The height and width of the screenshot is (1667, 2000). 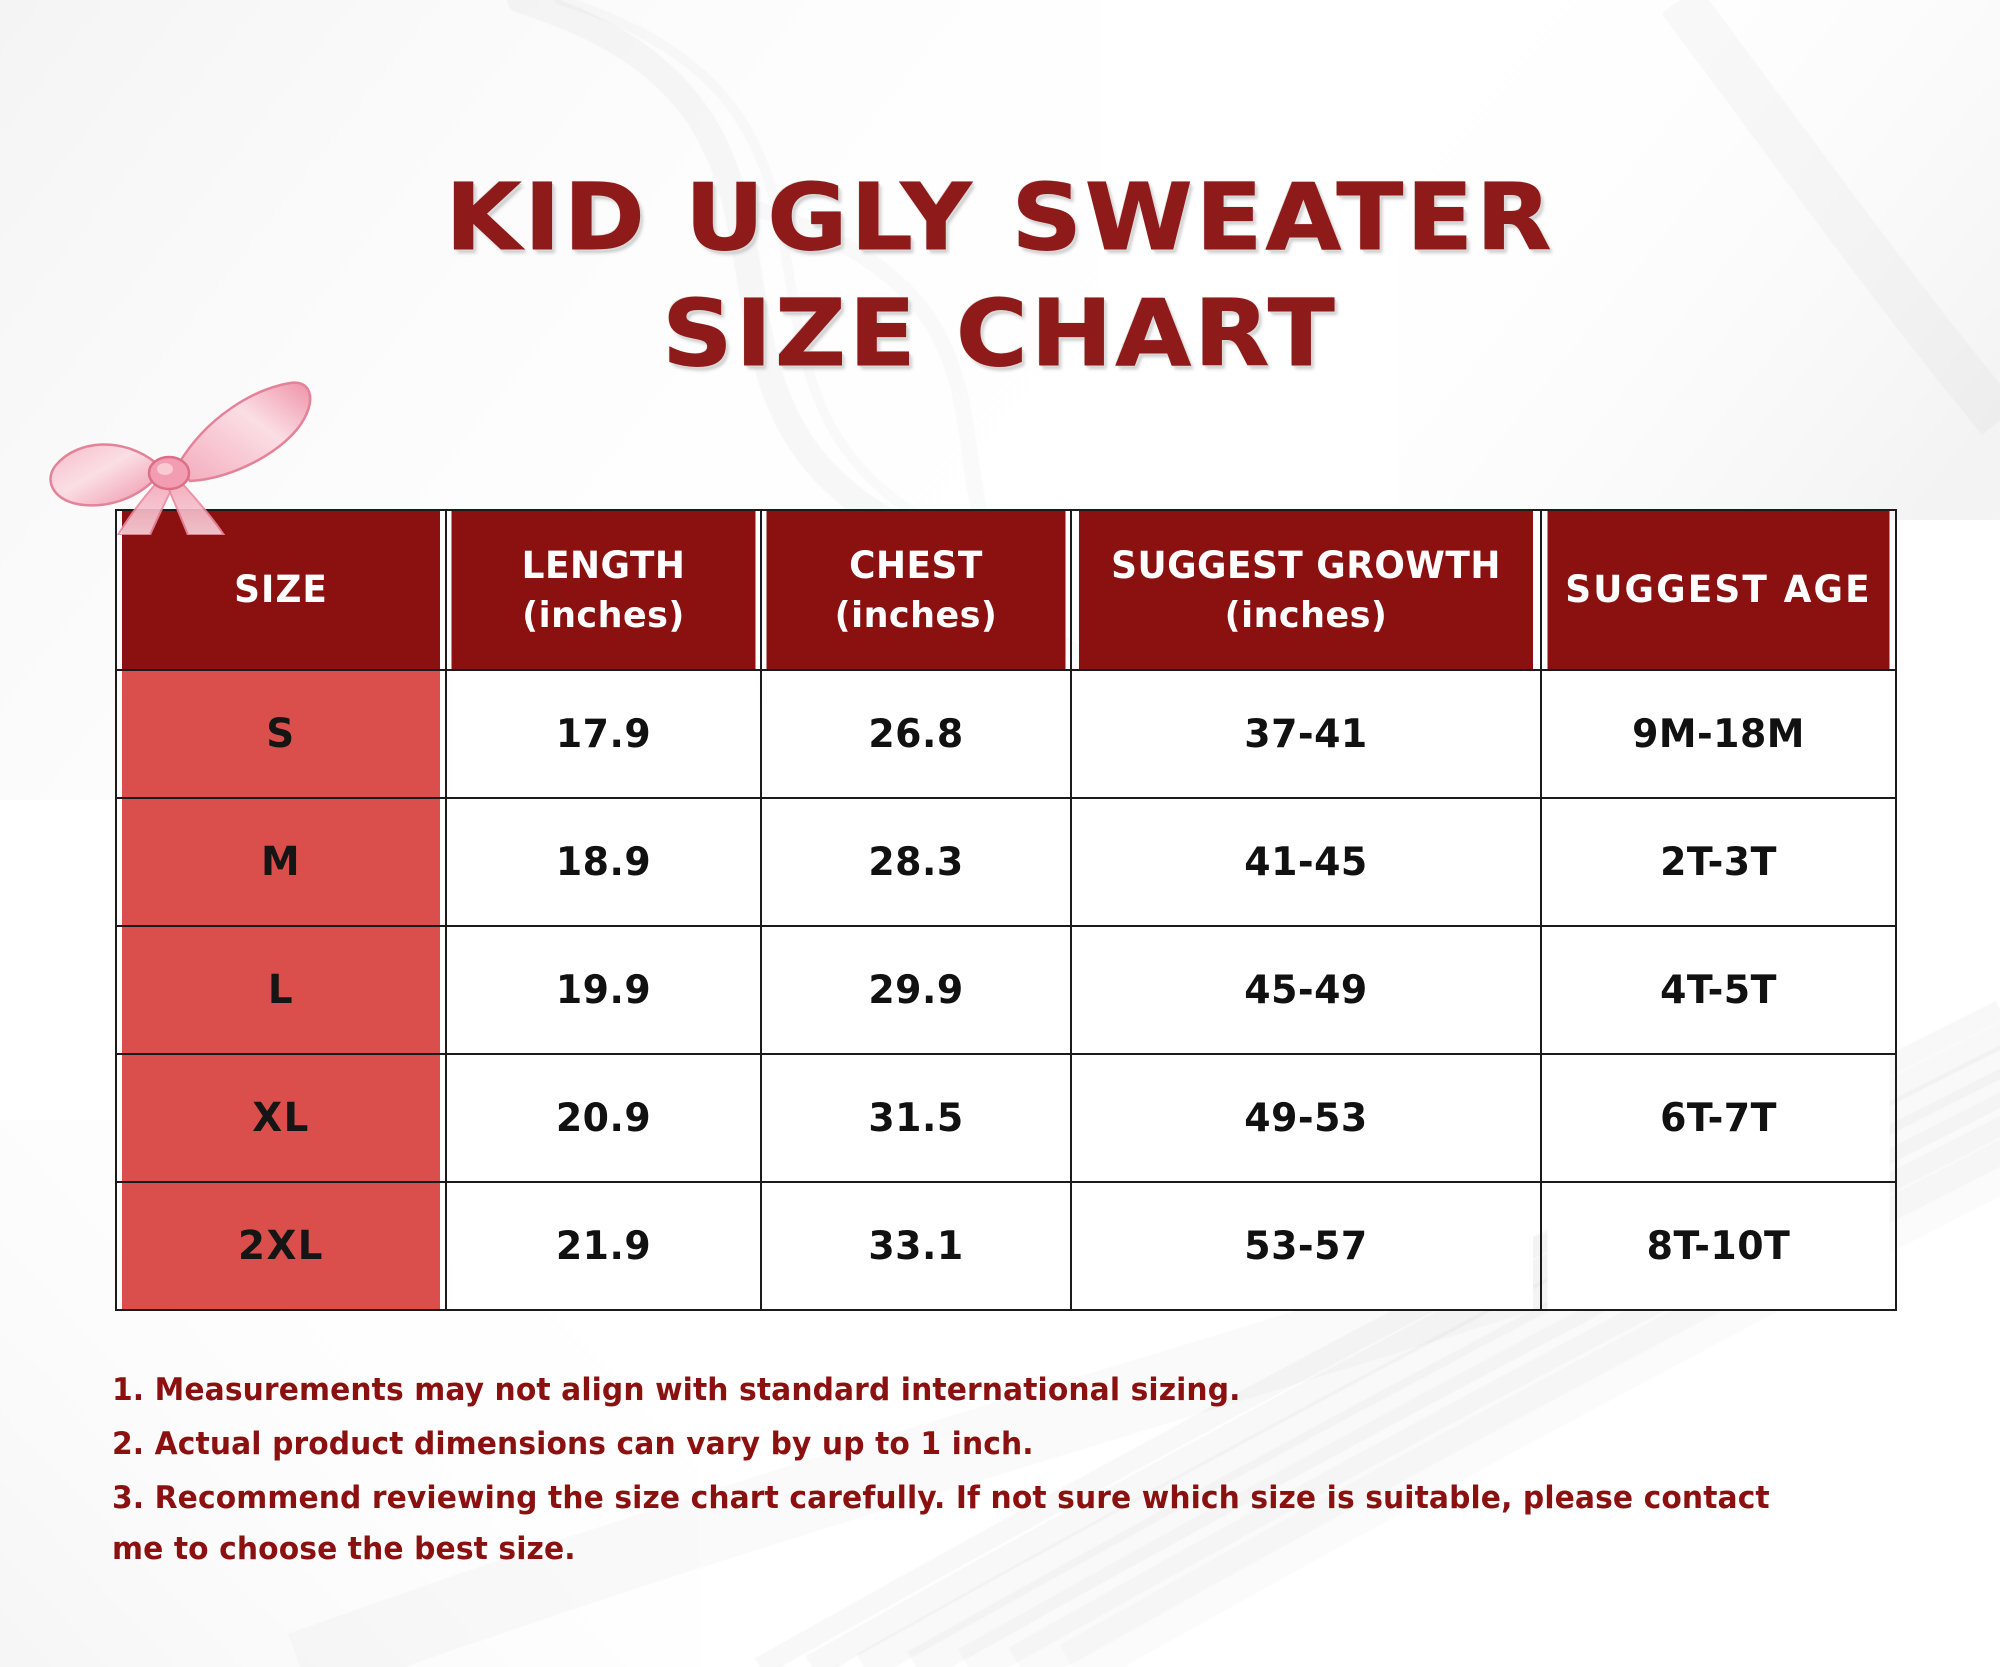 I want to click on page-title: KID UGLY SWEATER SIZE CHART, so click(x=1000, y=275).